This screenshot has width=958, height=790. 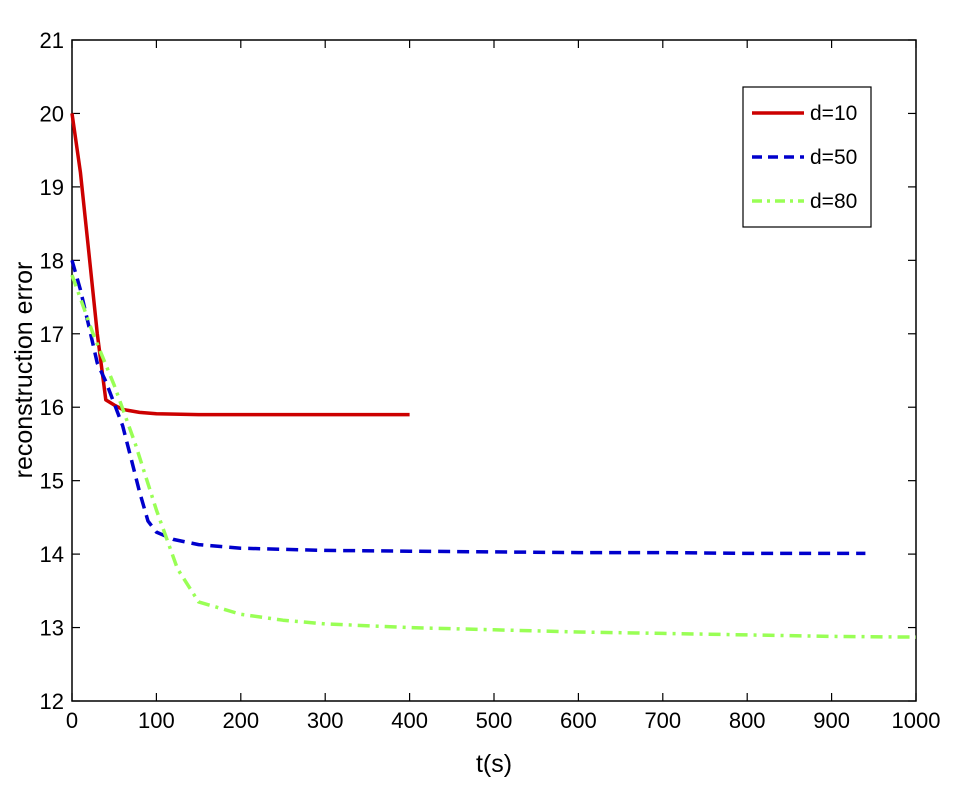 What do you see at coordinates (52, 628) in the screenshot?
I see `y-tick-label: 13` at bounding box center [52, 628].